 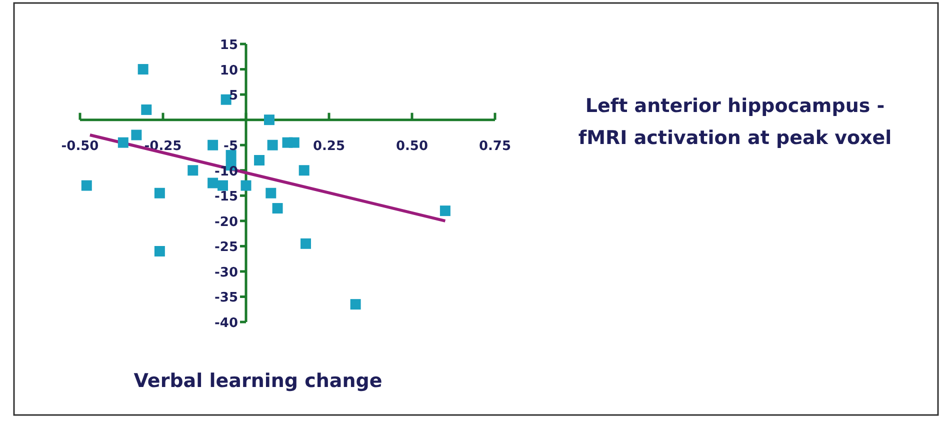 I want to click on y-tick-label: -25, so click(x=226, y=248).